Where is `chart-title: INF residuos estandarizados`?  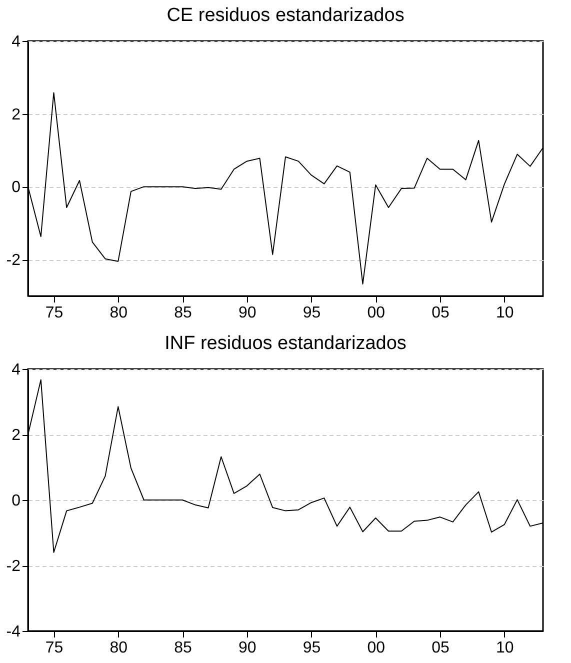 chart-title: INF residuos estandarizados is located at coordinates (285, 343).